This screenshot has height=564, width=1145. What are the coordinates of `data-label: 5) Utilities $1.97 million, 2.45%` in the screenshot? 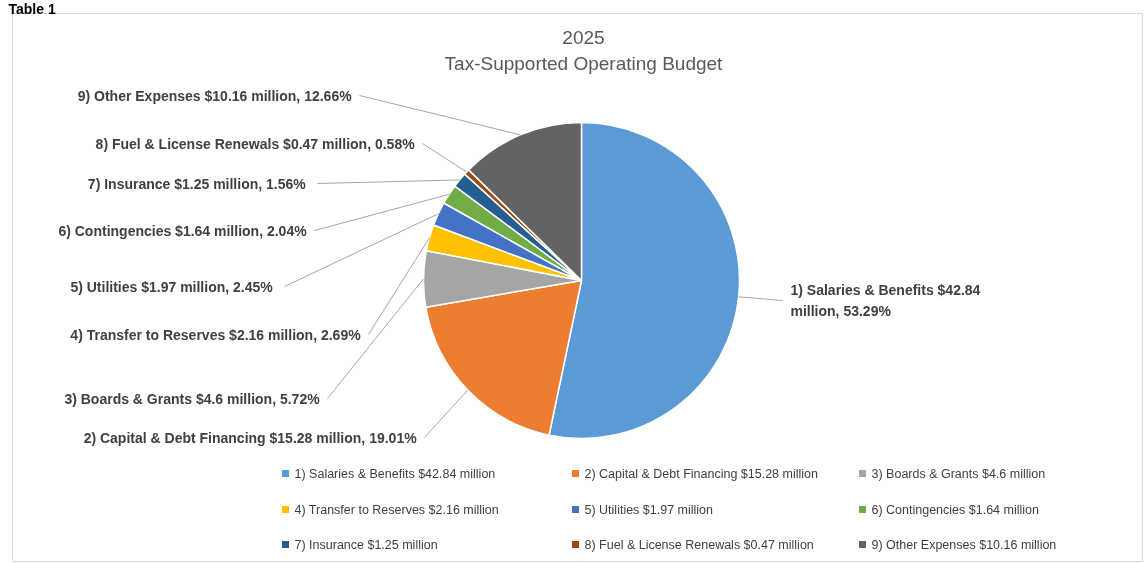 It's located at (172, 286).